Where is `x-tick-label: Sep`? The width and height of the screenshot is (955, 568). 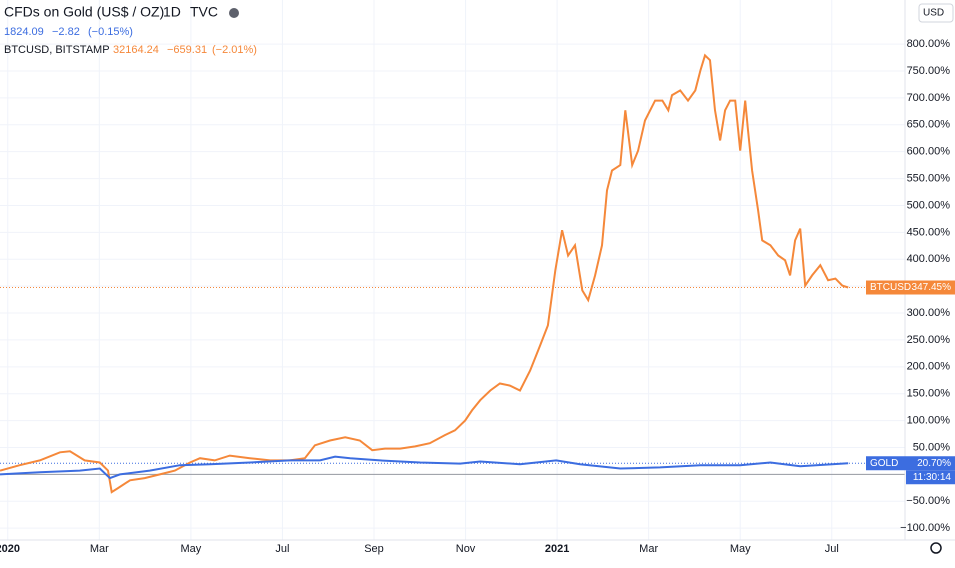
x-tick-label: Sep is located at coordinates (374, 549).